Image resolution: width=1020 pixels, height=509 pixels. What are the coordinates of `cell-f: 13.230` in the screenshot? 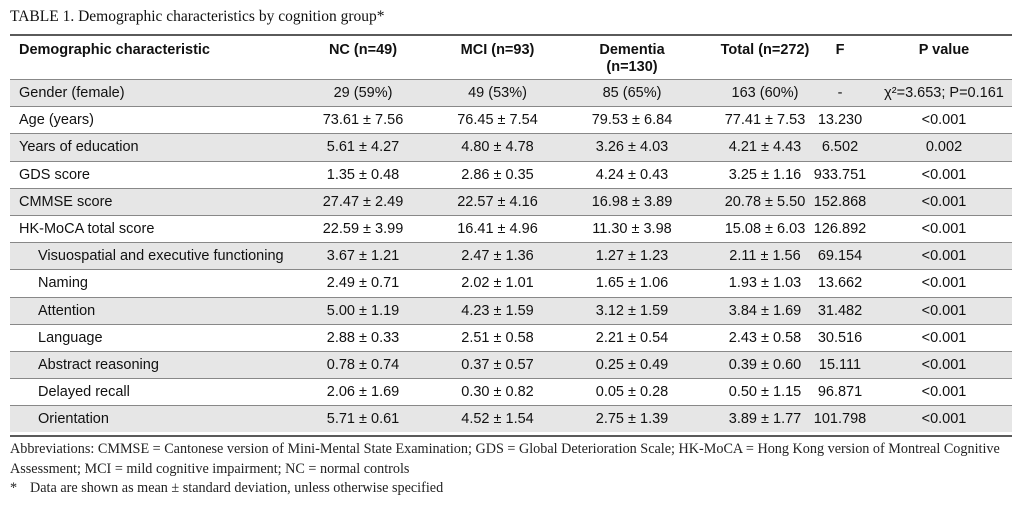 It's located at (840, 120).